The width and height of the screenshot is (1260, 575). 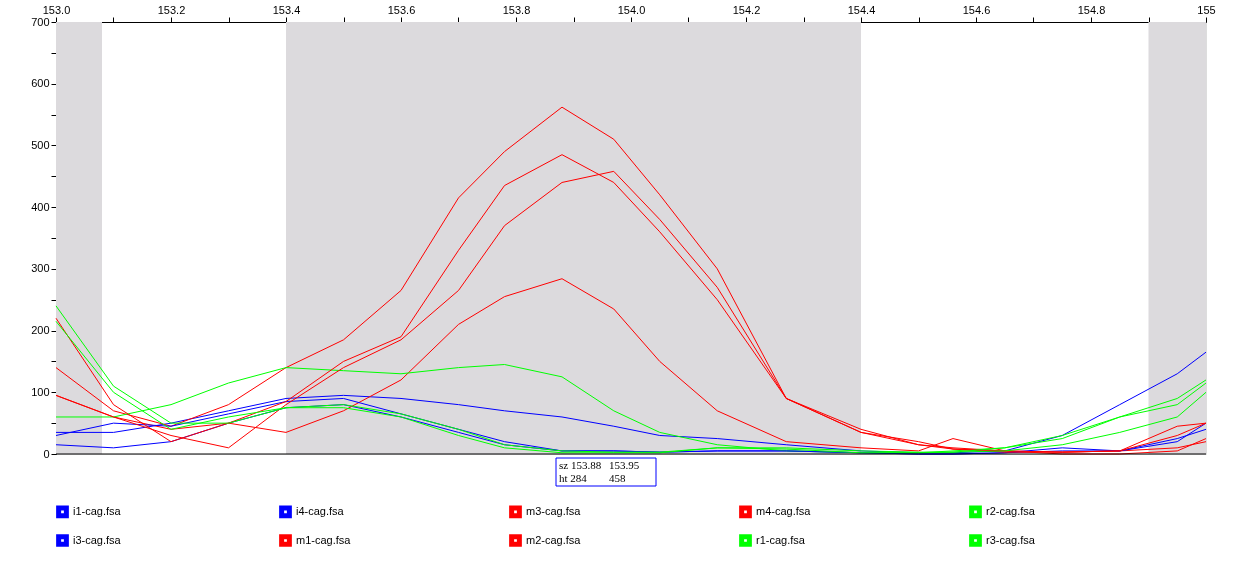 What do you see at coordinates (1011, 510) in the screenshot?
I see `legend-label: r2-cag.fsa` at bounding box center [1011, 510].